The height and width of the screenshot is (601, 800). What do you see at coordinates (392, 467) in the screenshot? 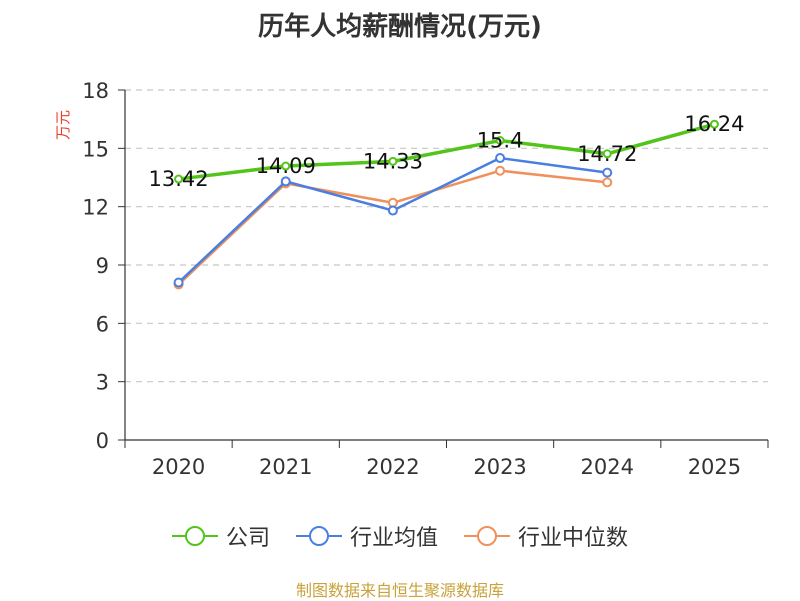
I see `x-tick-label: 2022` at bounding box center [392, 467].